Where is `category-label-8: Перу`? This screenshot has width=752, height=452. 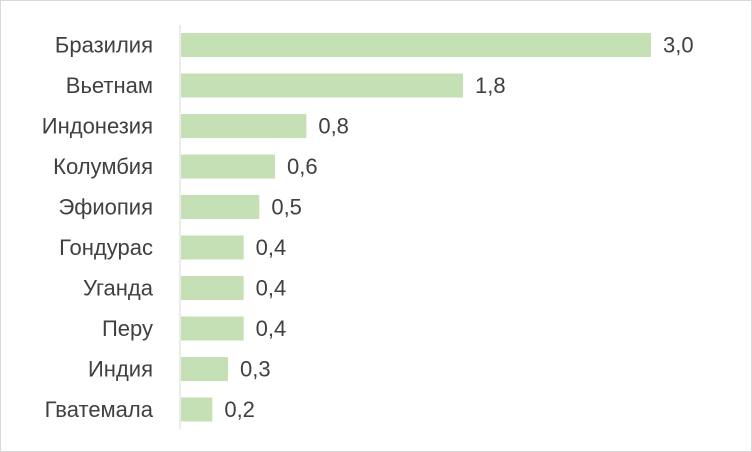 category-label-8: Перу is located at coordinates (127, 328).